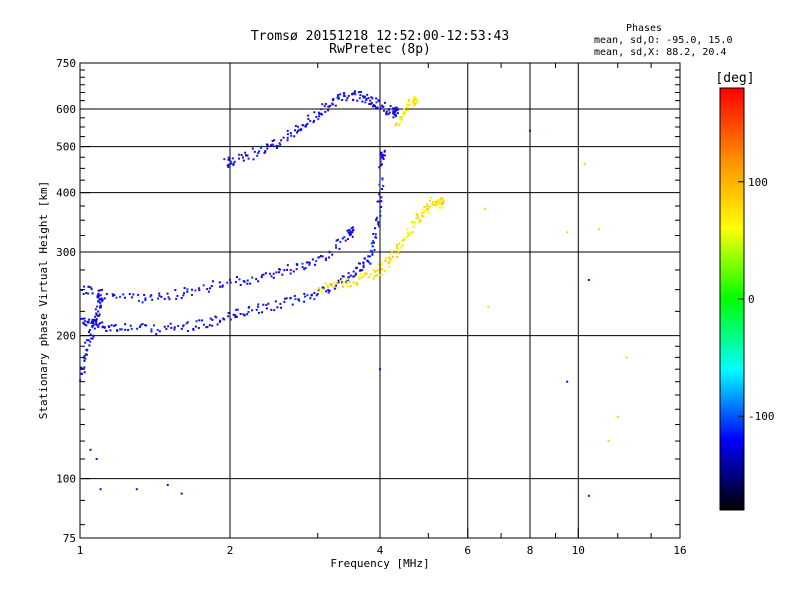 The image size is (800, 600). What do you see at coordinates (747, 299) in the screenshot?
I see `colorbar: 100 0 -100` at bounding box center [747, 299].